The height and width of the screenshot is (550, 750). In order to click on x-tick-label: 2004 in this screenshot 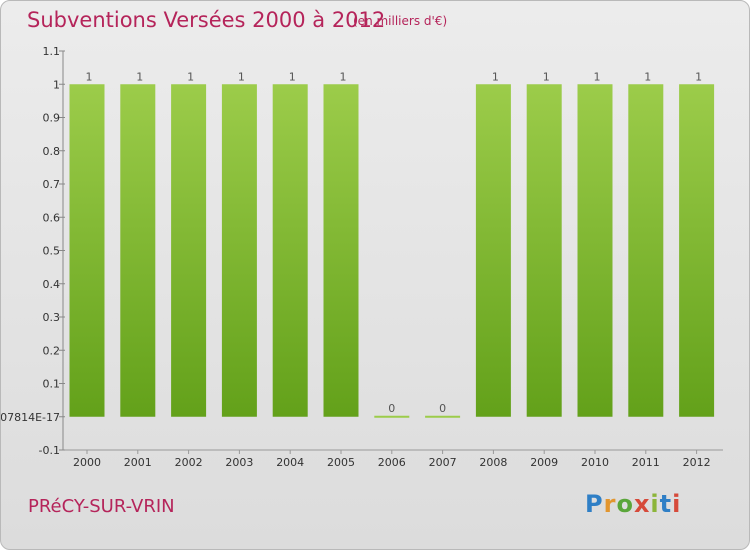, I will do `click(290, 462)`.